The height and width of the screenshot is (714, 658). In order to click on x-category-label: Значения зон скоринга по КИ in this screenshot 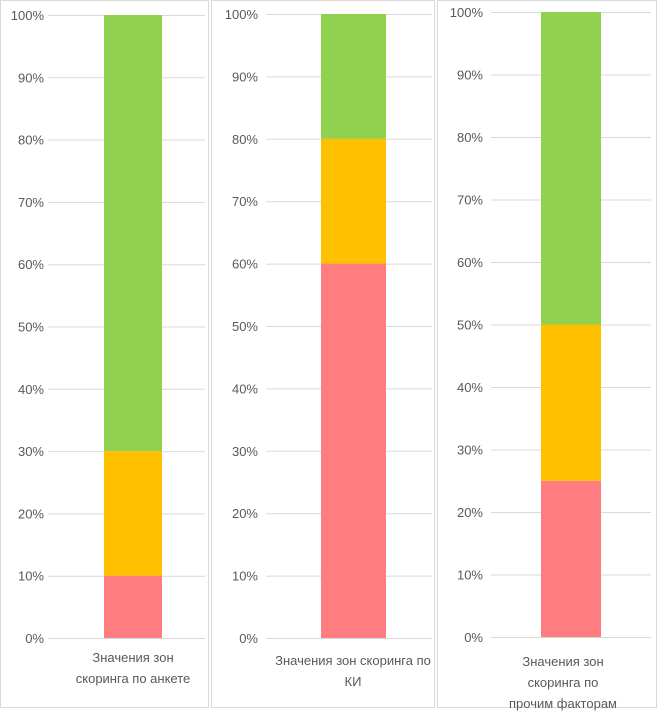, I will do `click(353, 671)`.